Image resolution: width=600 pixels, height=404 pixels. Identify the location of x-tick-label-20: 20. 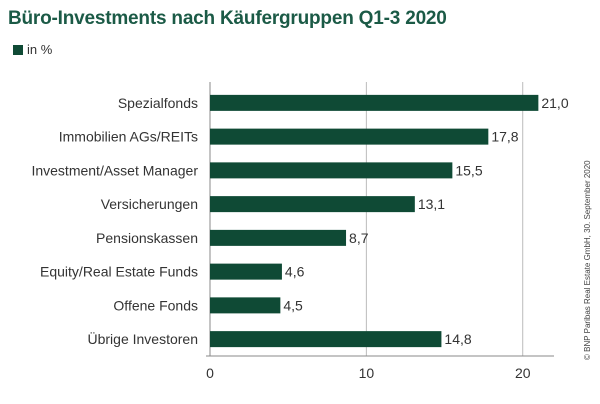
(523, 373).